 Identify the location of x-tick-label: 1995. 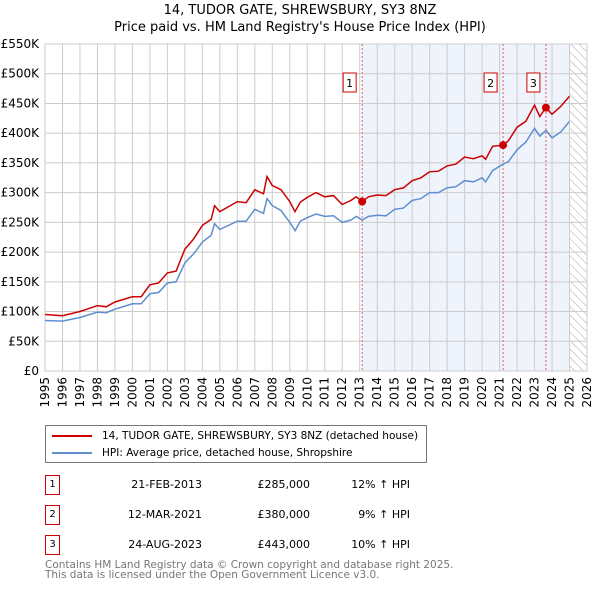
(45, 392).